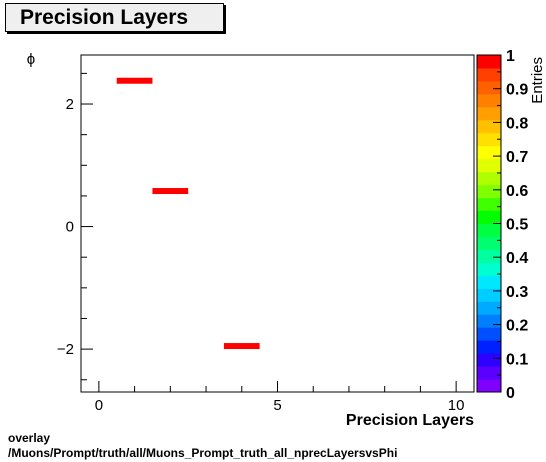 This screenshot has height=462, width=546. I want to click on z-tick-label: 0.8, so click(517, 123).